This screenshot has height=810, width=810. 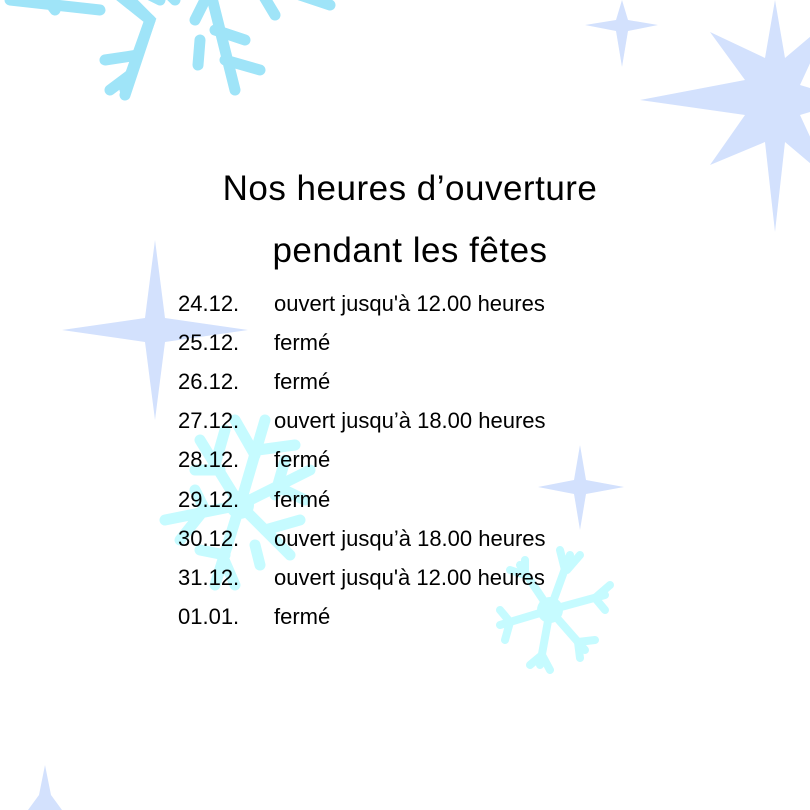 I want to click on schedule-row: 24.12. ouvert jusqu'à 12.00 heures, so click(x=362, y=303).